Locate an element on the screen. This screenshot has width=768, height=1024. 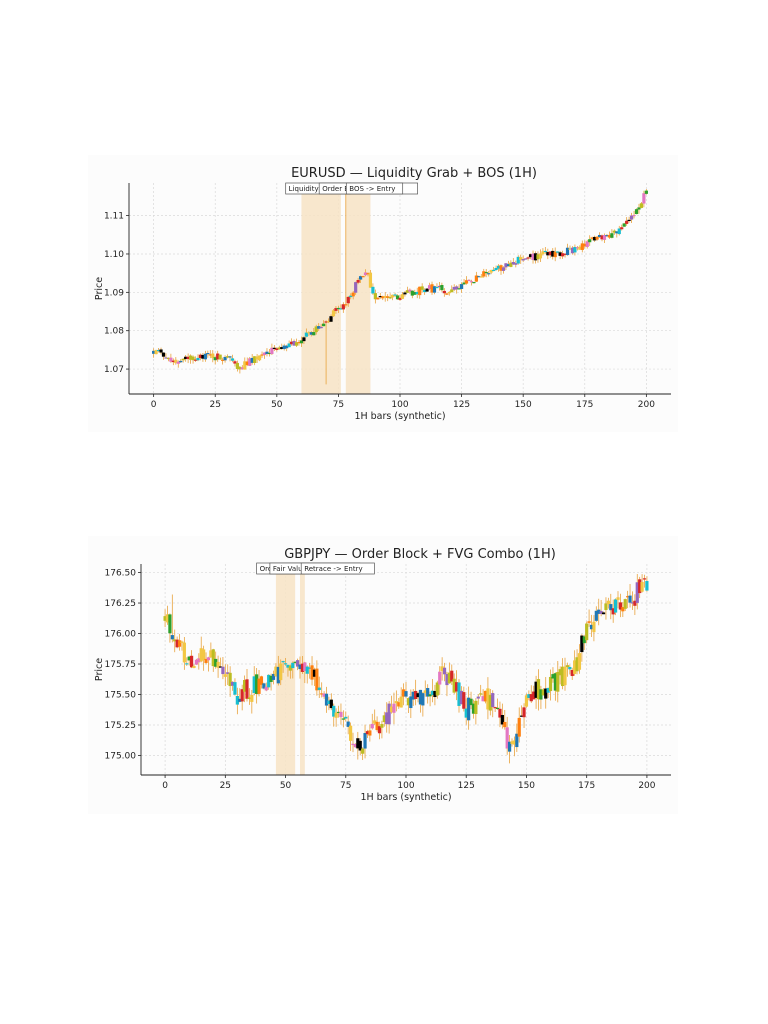
x-tick-label: 125 is located at coordinates (461, 405).